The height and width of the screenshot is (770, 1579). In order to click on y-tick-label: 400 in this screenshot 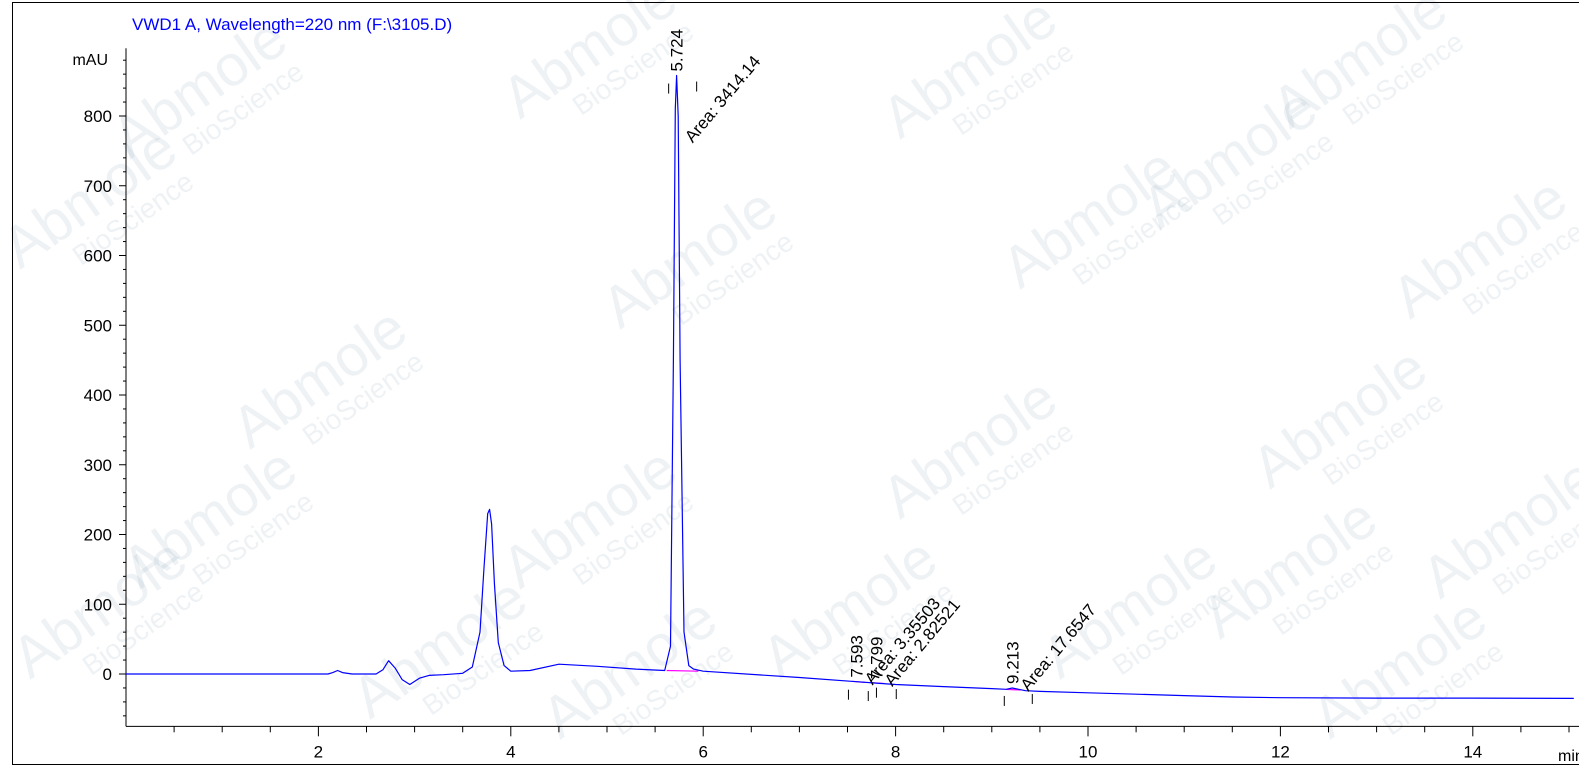, I will do `click(98, 395)`.